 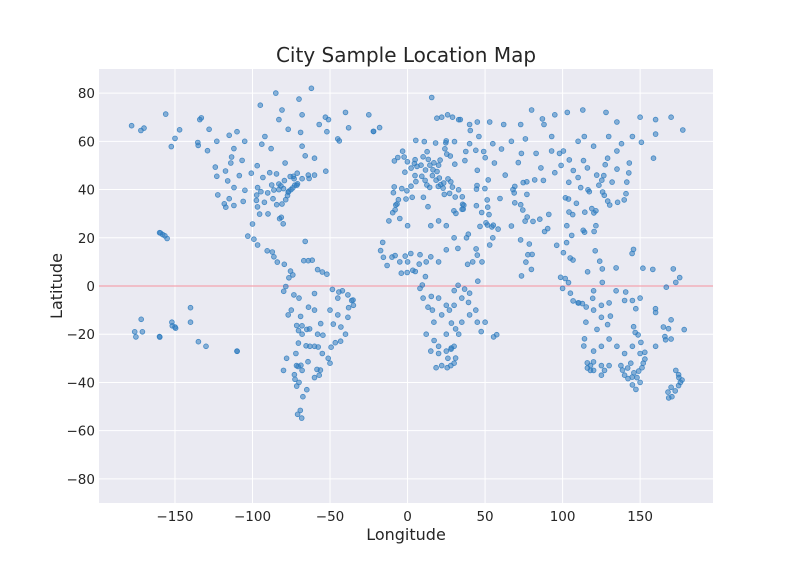 What do you see at coordinates (406, 534) in the screenshot?
I see `x-axis-label: Longitude` at bounding box center [406, 534].